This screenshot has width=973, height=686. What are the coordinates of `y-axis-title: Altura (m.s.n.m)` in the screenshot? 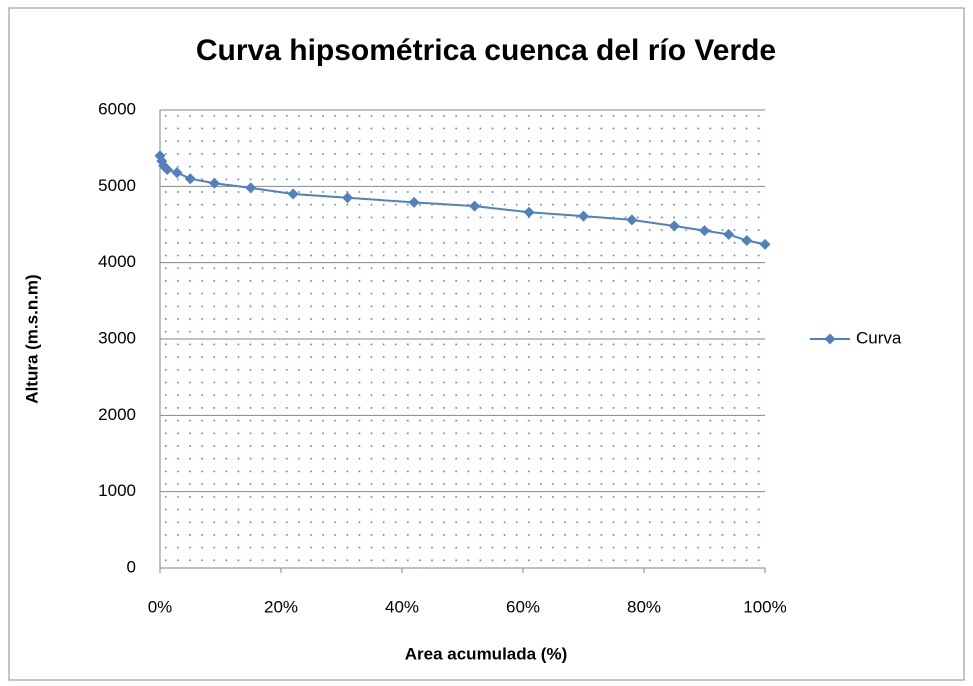 It's located at (31, 338).